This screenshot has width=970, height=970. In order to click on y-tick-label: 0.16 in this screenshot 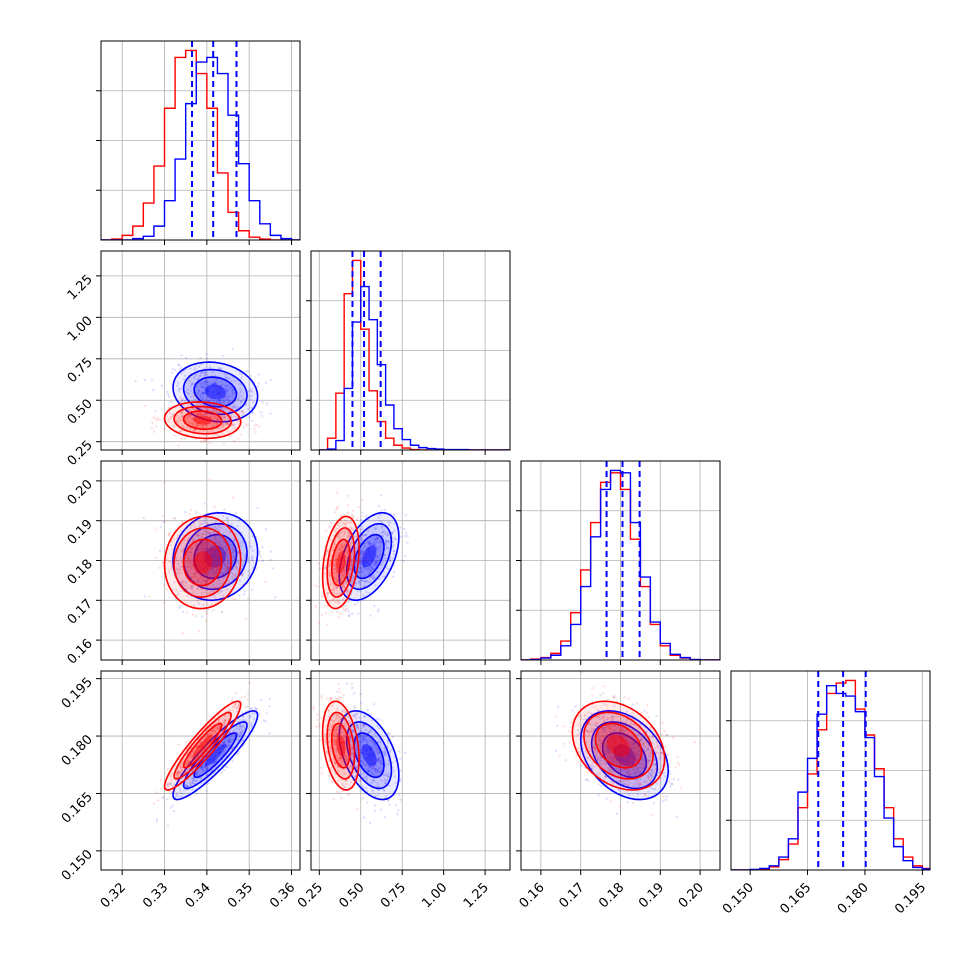, I will do `click(80, 651)`.